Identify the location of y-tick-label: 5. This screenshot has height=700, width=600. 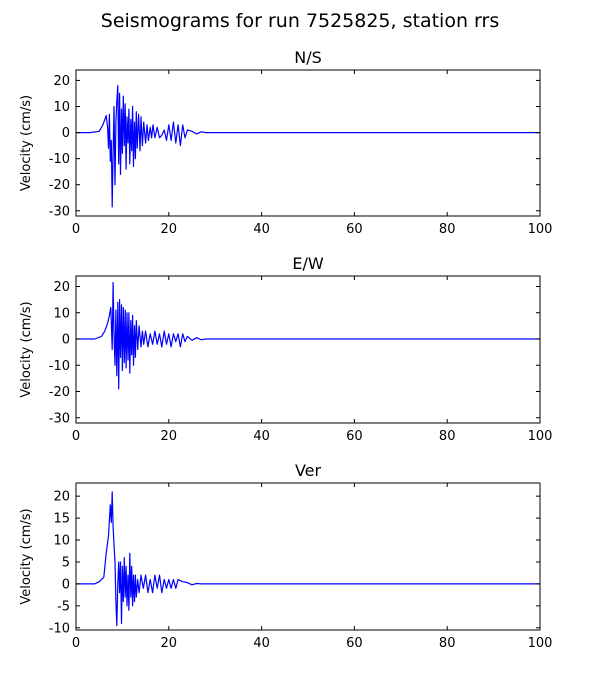
(66, 562).